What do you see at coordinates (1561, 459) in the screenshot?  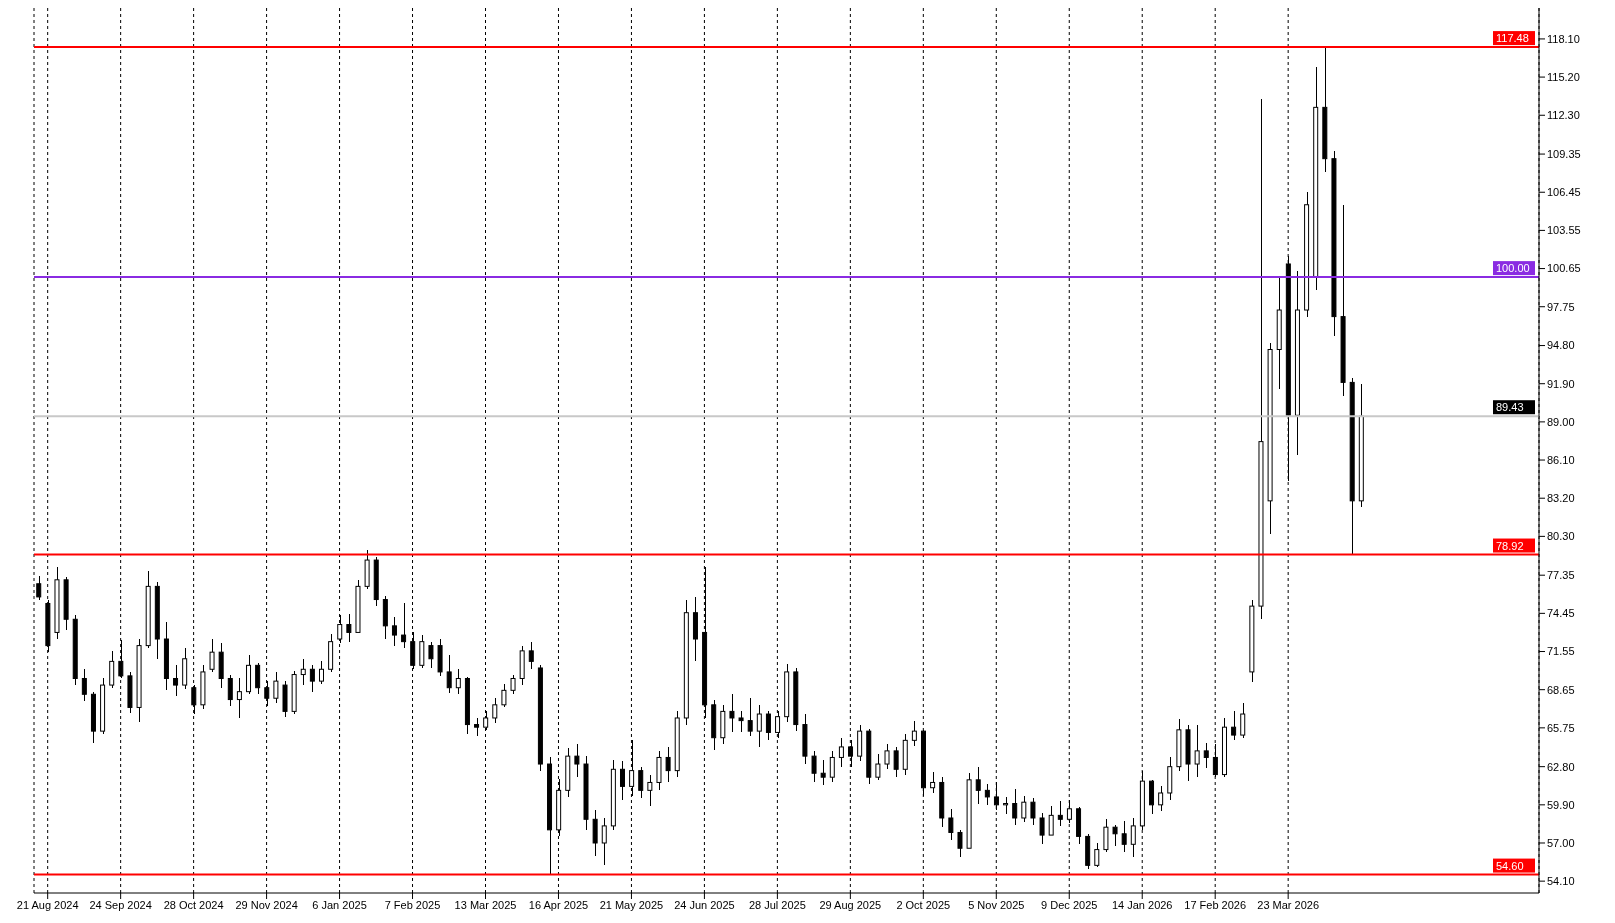 I see `y-tick-label: 86.10` at bounding box center [1561, 459].